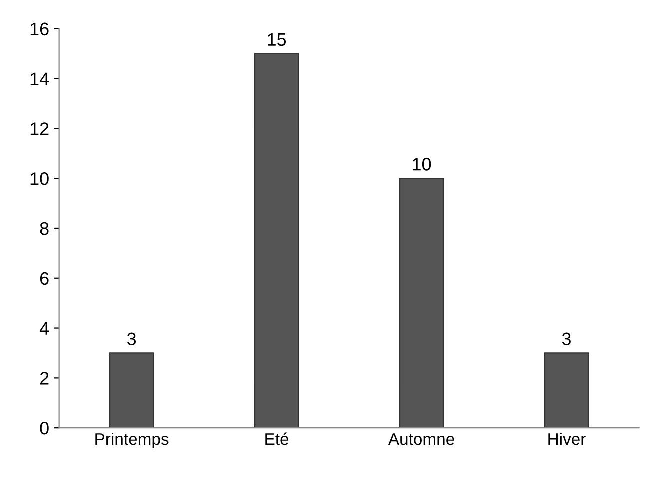  What do you see at coordinates (44, 378) in the screenshot?
I see `y-tick-label: 2` at bounding box center [44, 378].